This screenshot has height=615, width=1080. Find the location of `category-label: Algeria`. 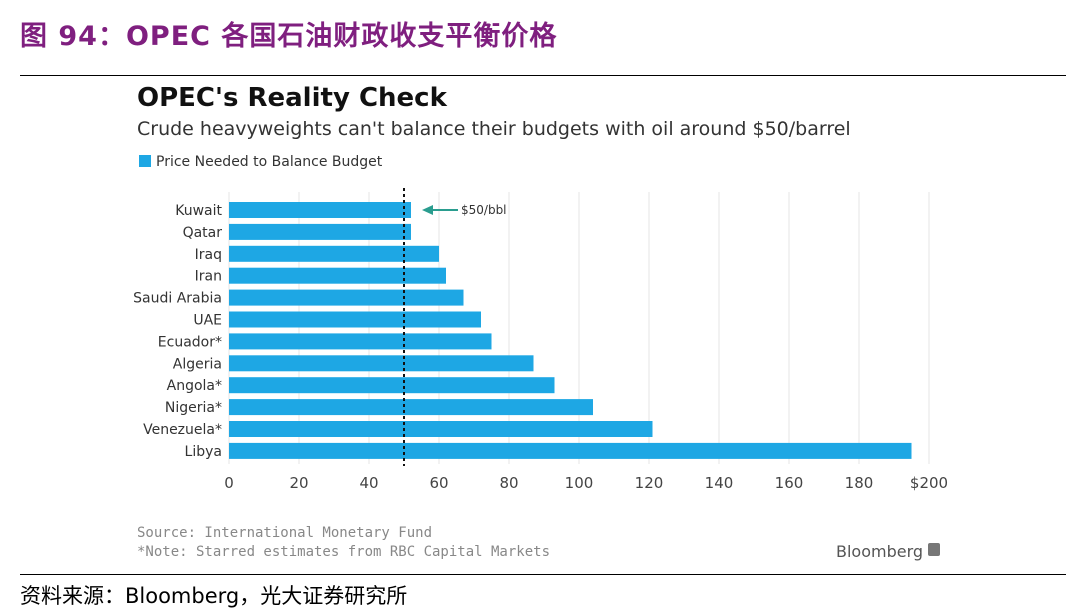

category-label: Algeria is located at coordinates (197, 364).